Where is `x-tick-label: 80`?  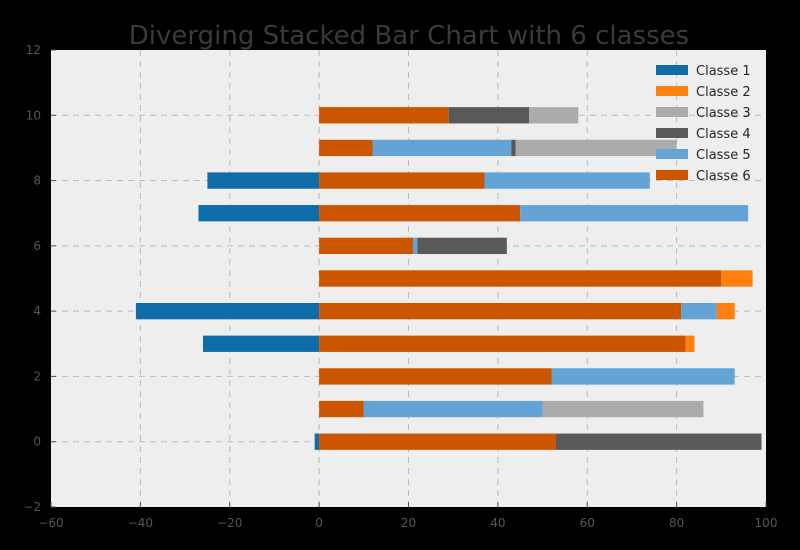 x-tick-label: 80 is located at coordinates (676, 523).